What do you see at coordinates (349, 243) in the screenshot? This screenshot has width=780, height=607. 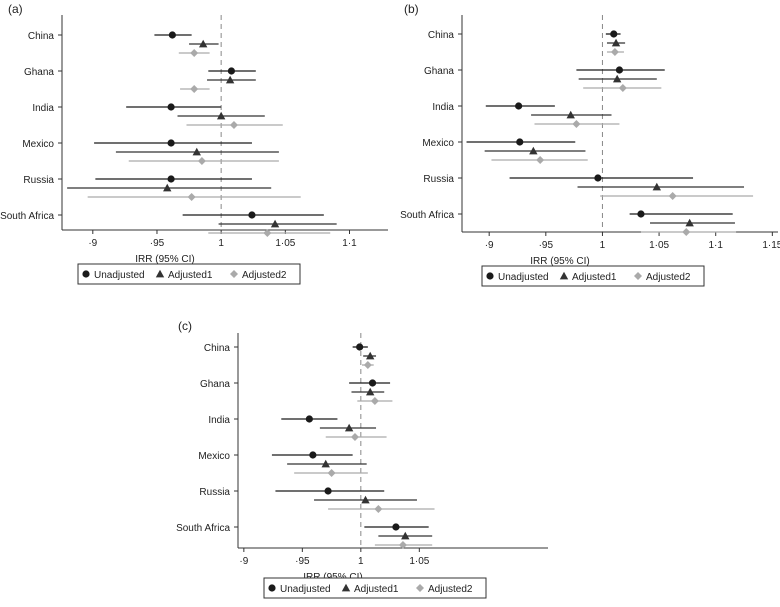 I see `x-tick-label: 1·1` at bounding box center [349, 243].